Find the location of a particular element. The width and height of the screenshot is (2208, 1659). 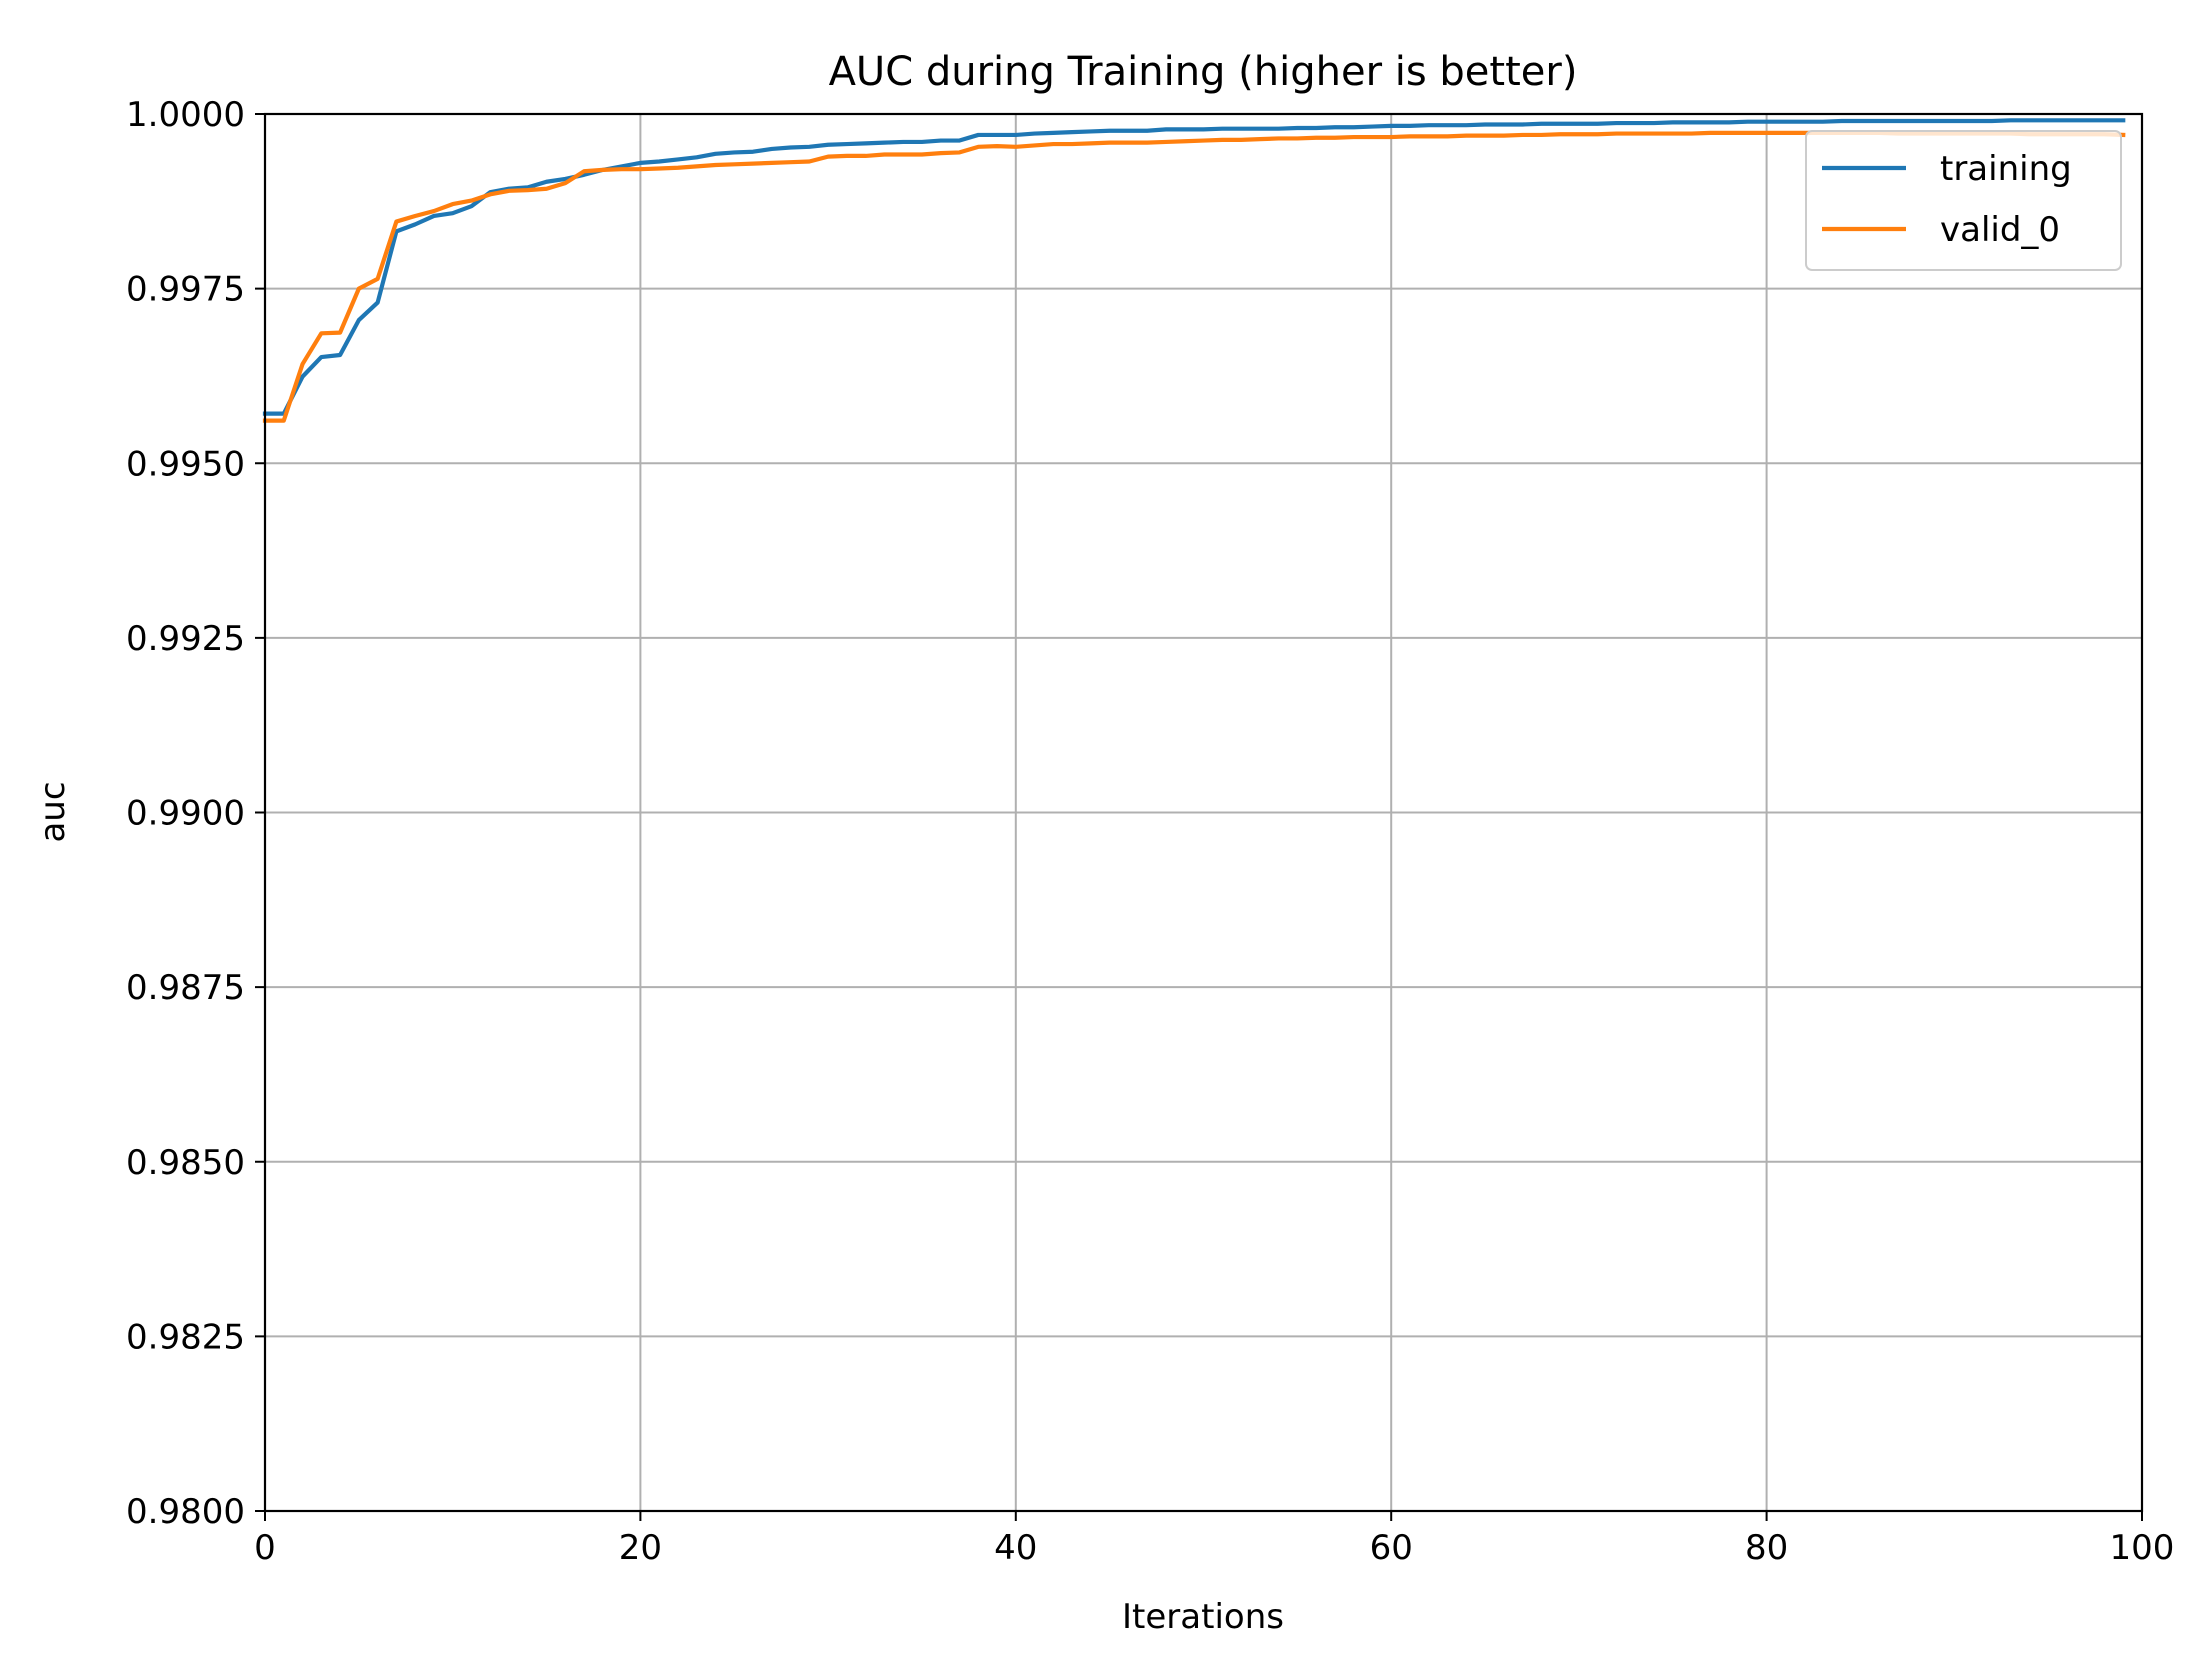

y-tick-label: 0.9900 is located at coordinates (185, 814).